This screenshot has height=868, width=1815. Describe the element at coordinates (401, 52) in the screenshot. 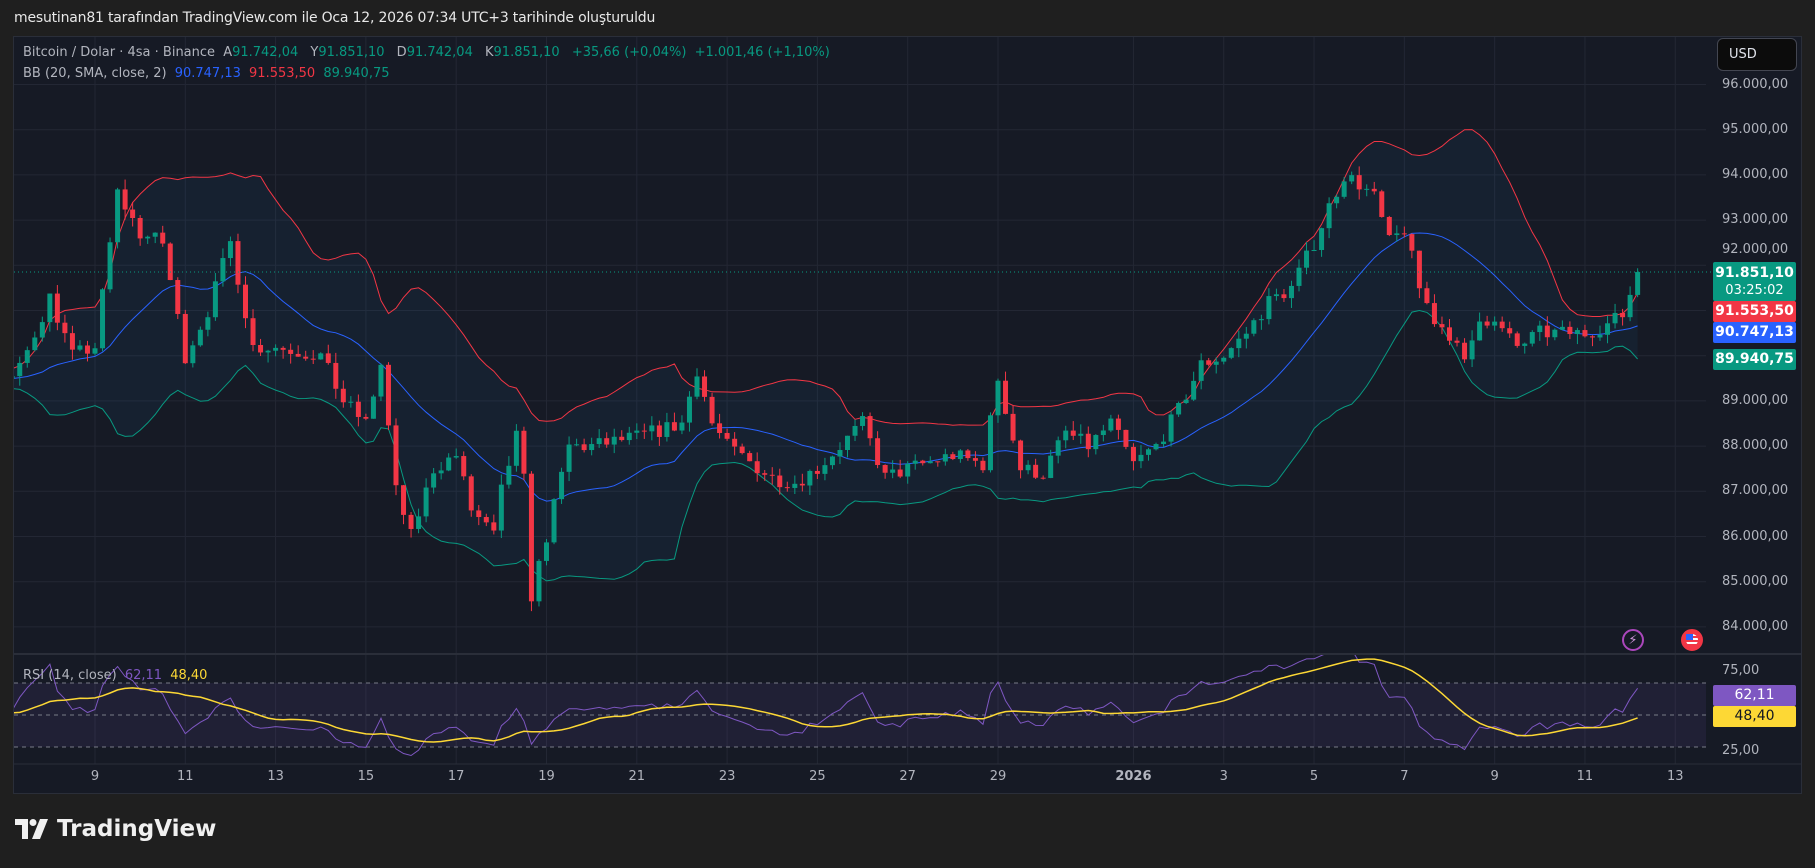

I see `low-label: D` at that location.